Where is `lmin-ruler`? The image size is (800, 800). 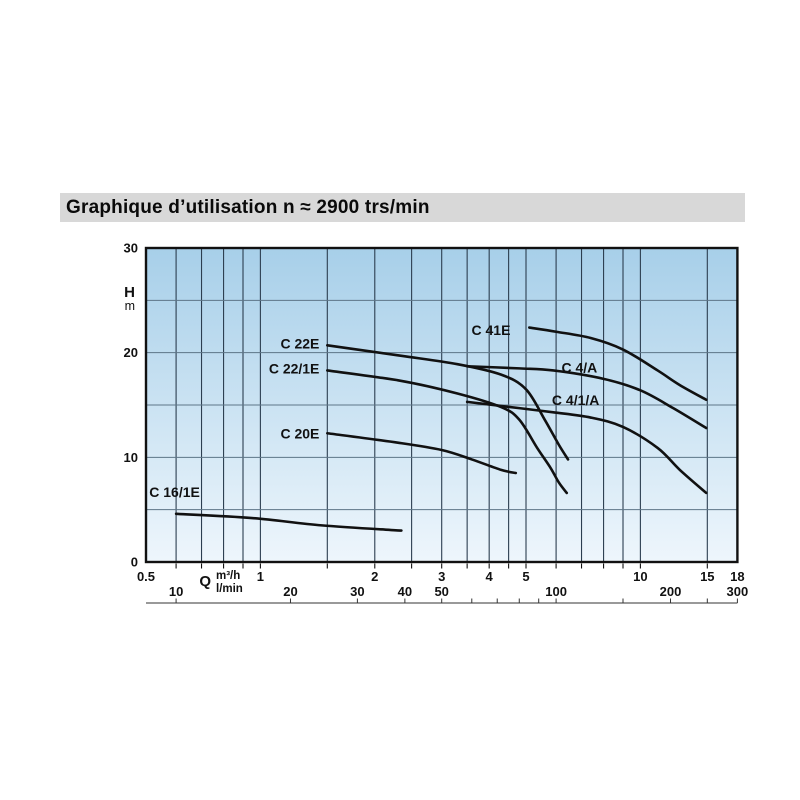 lmin-ruler is located at coordinates (442, 601).